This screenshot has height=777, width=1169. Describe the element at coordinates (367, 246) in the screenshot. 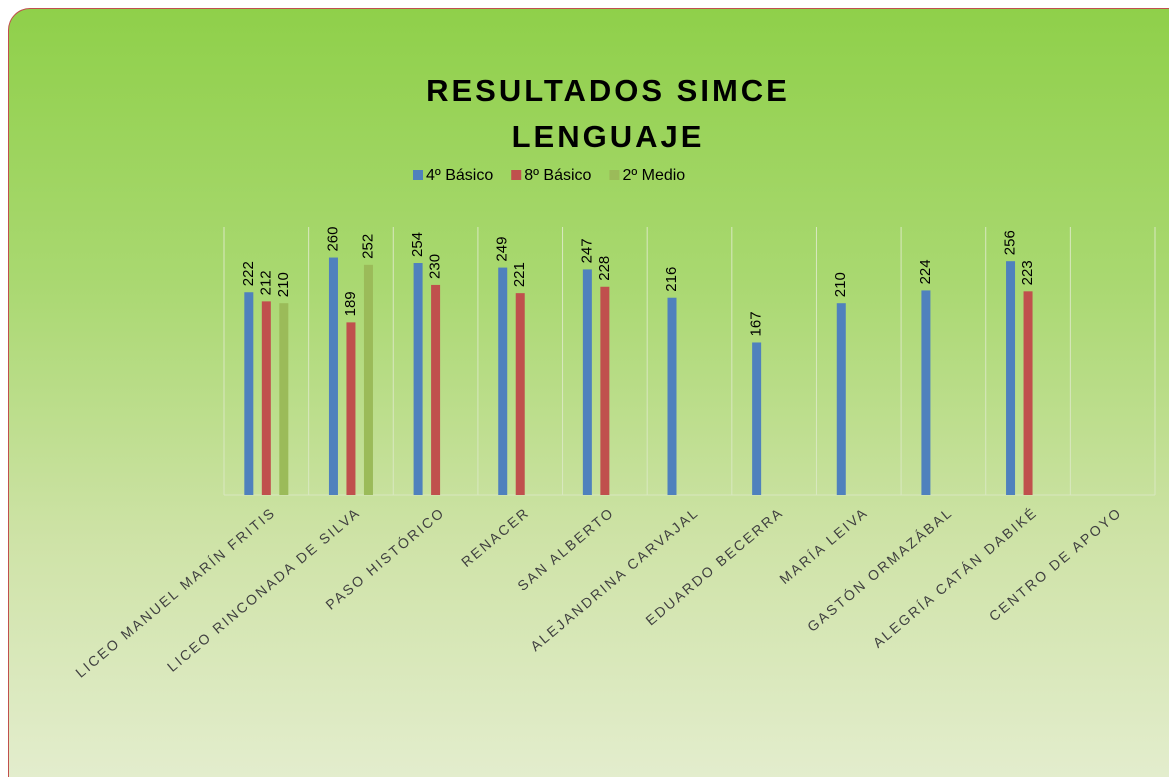

I see `data-label: 252` at that location.